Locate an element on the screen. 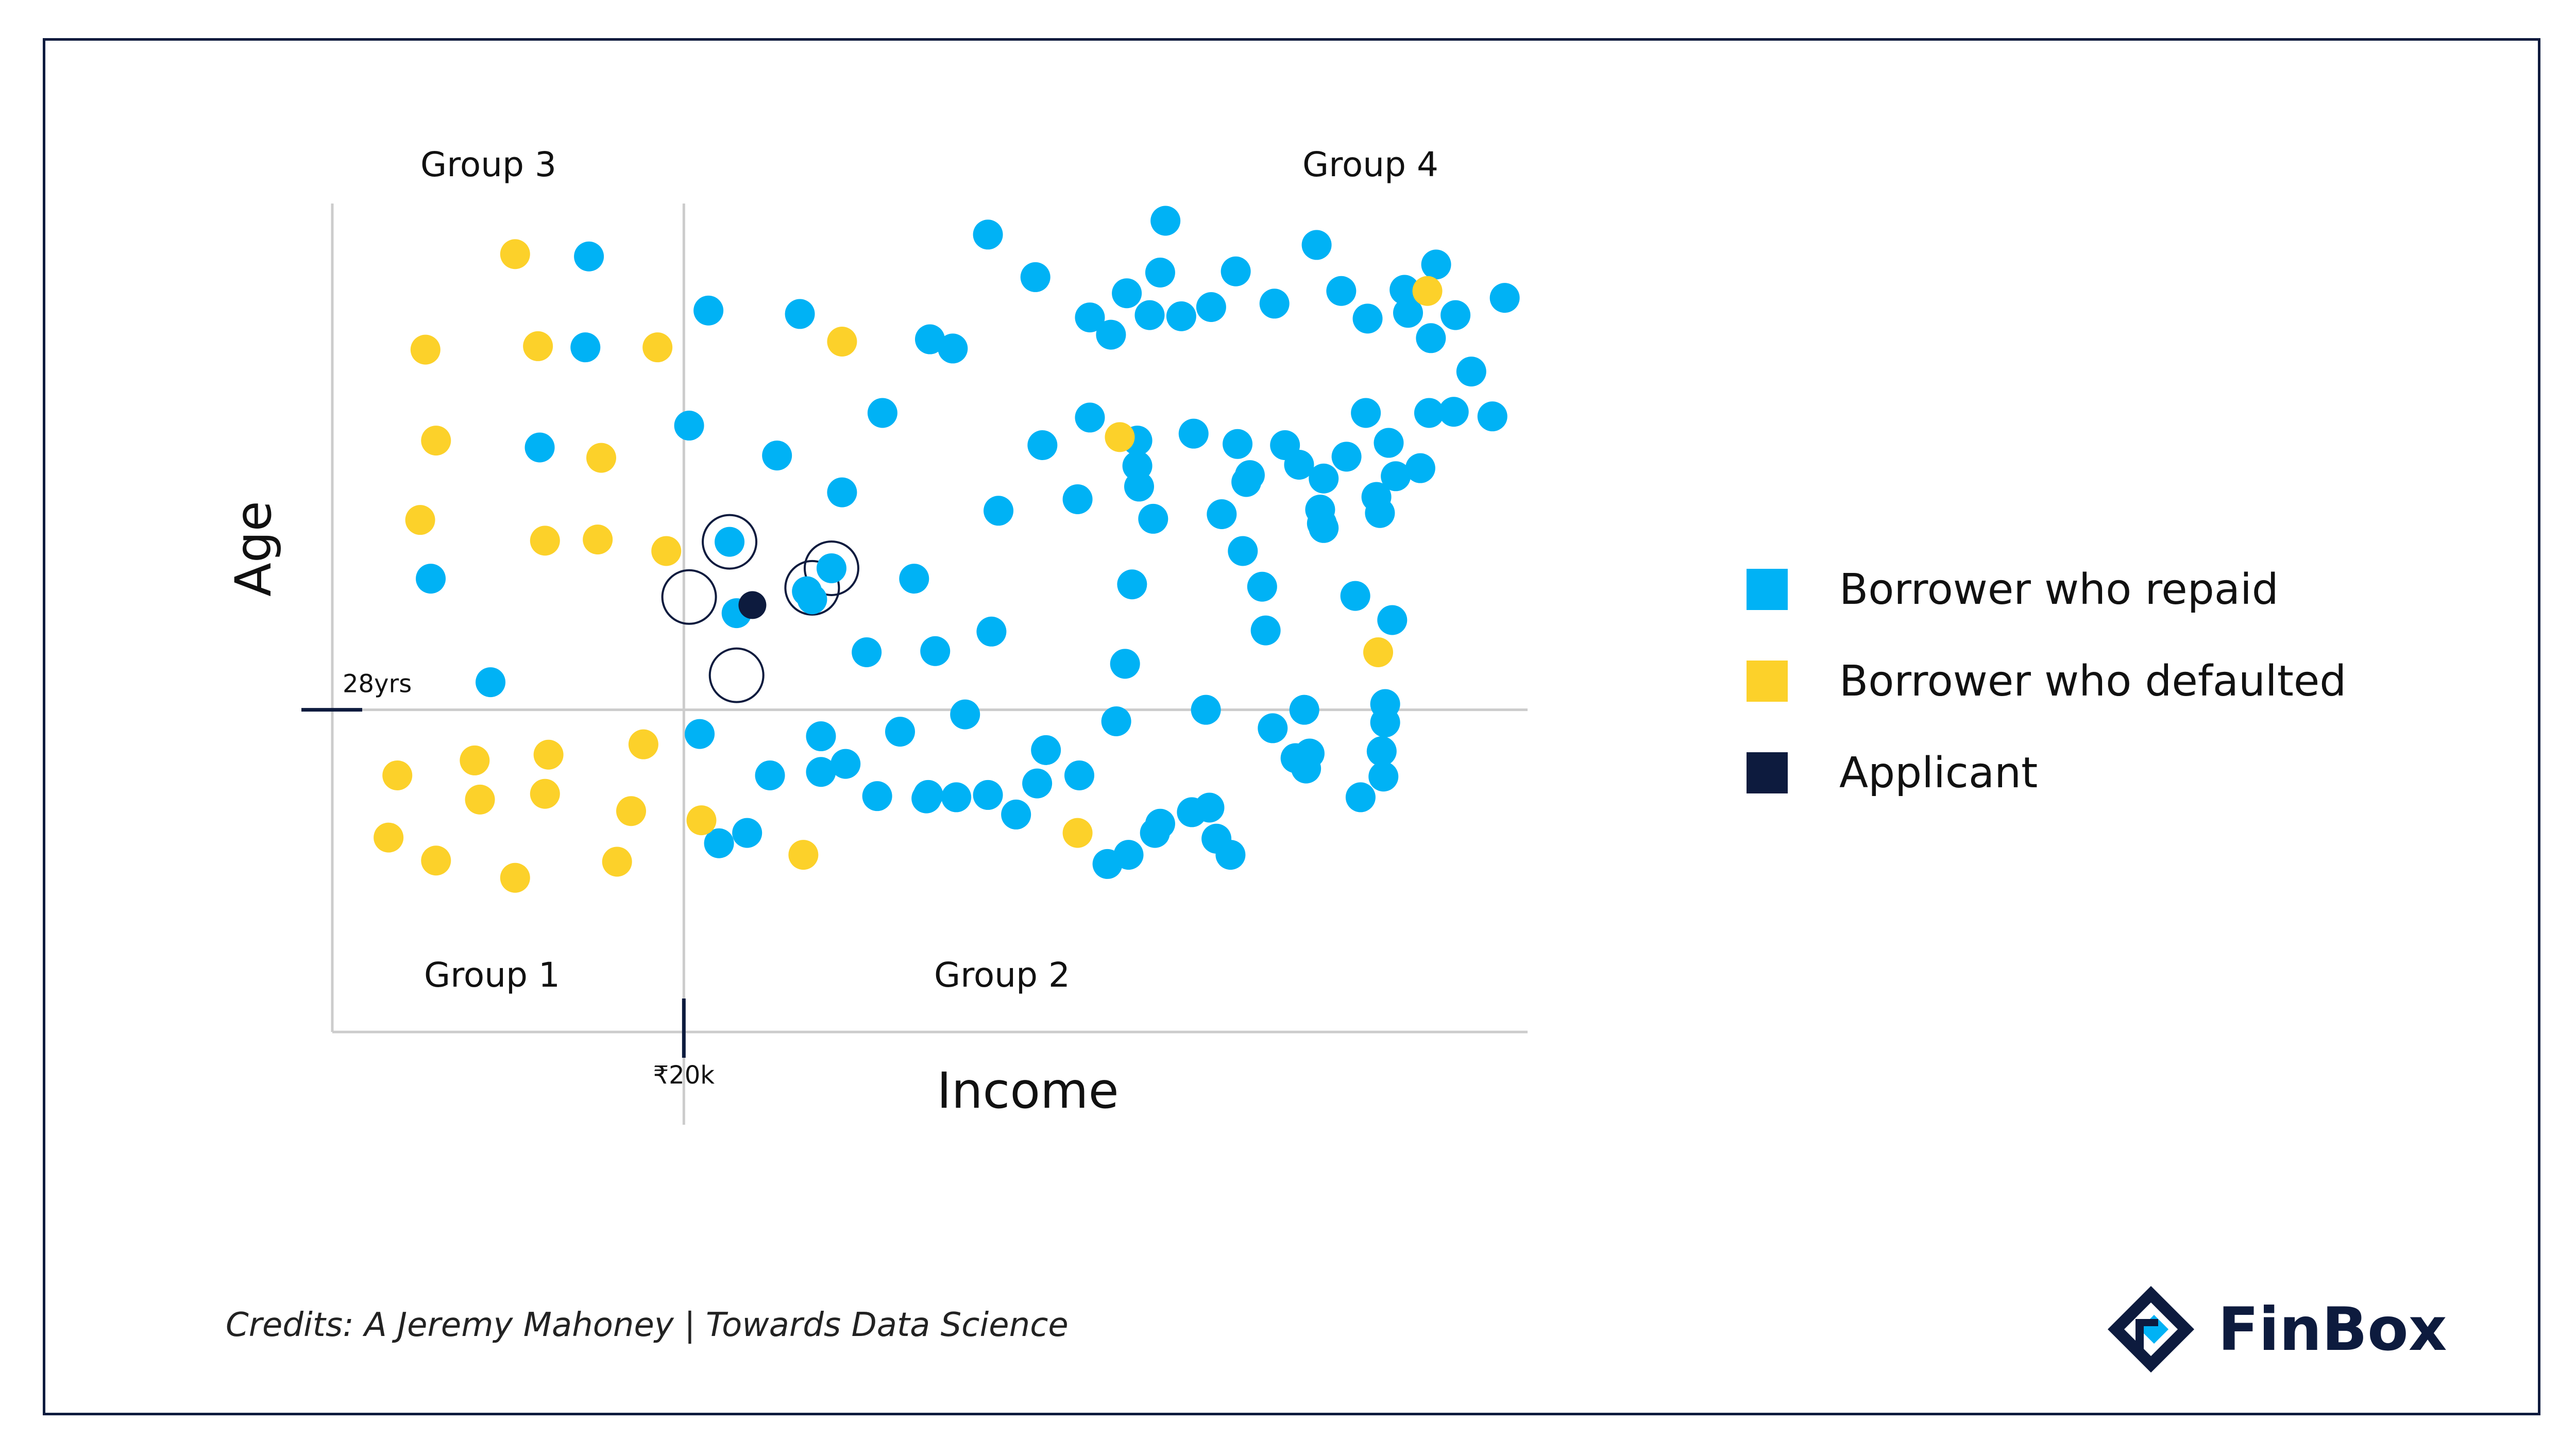 This screenshot has height=1455, width=2576. applicant-point is located at coordinates (752, 605).